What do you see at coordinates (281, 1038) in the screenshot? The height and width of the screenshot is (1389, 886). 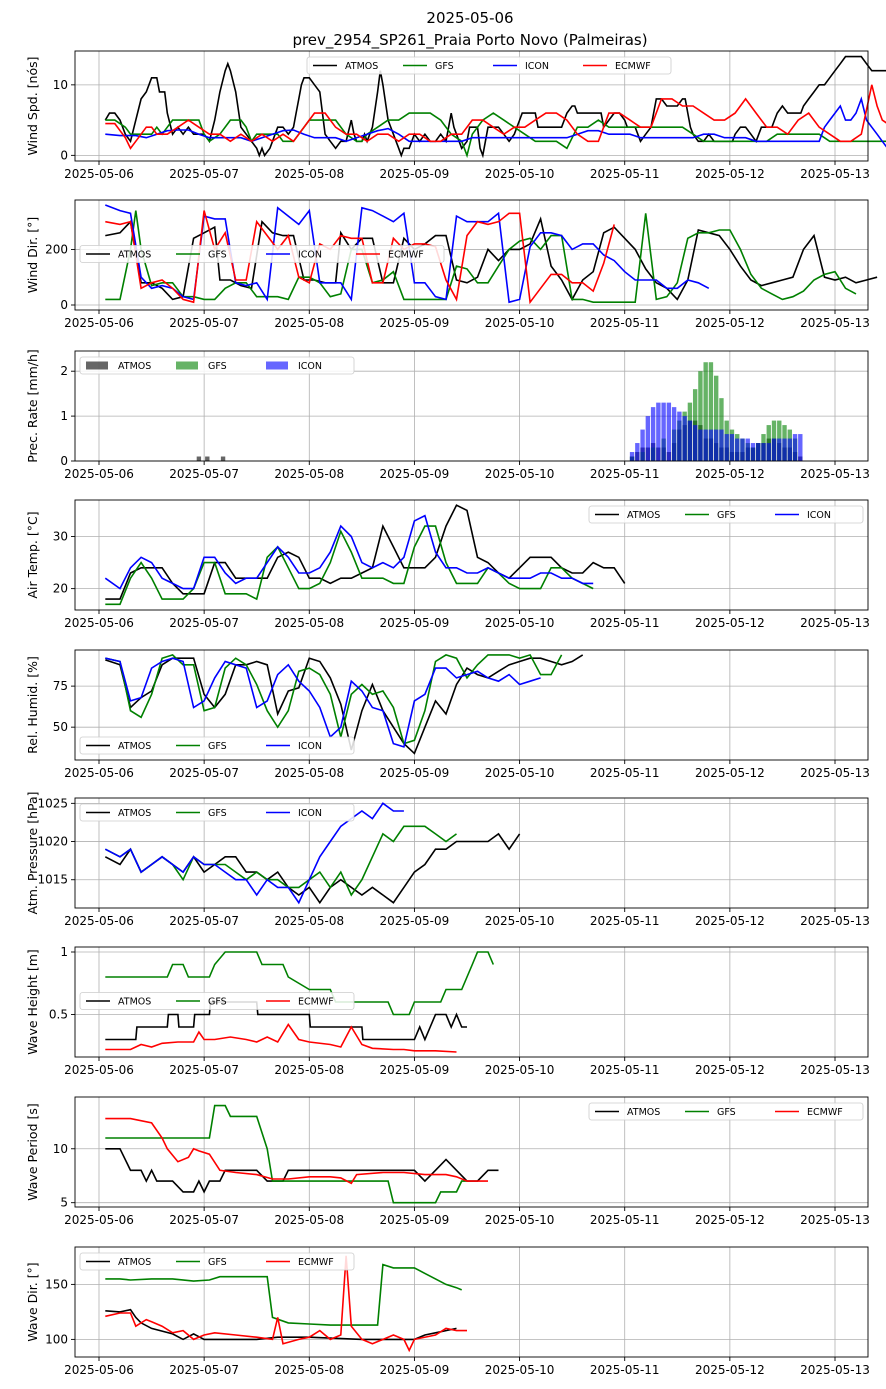 I see `series-line-ecmwf` at bounding box center [281, 1038].